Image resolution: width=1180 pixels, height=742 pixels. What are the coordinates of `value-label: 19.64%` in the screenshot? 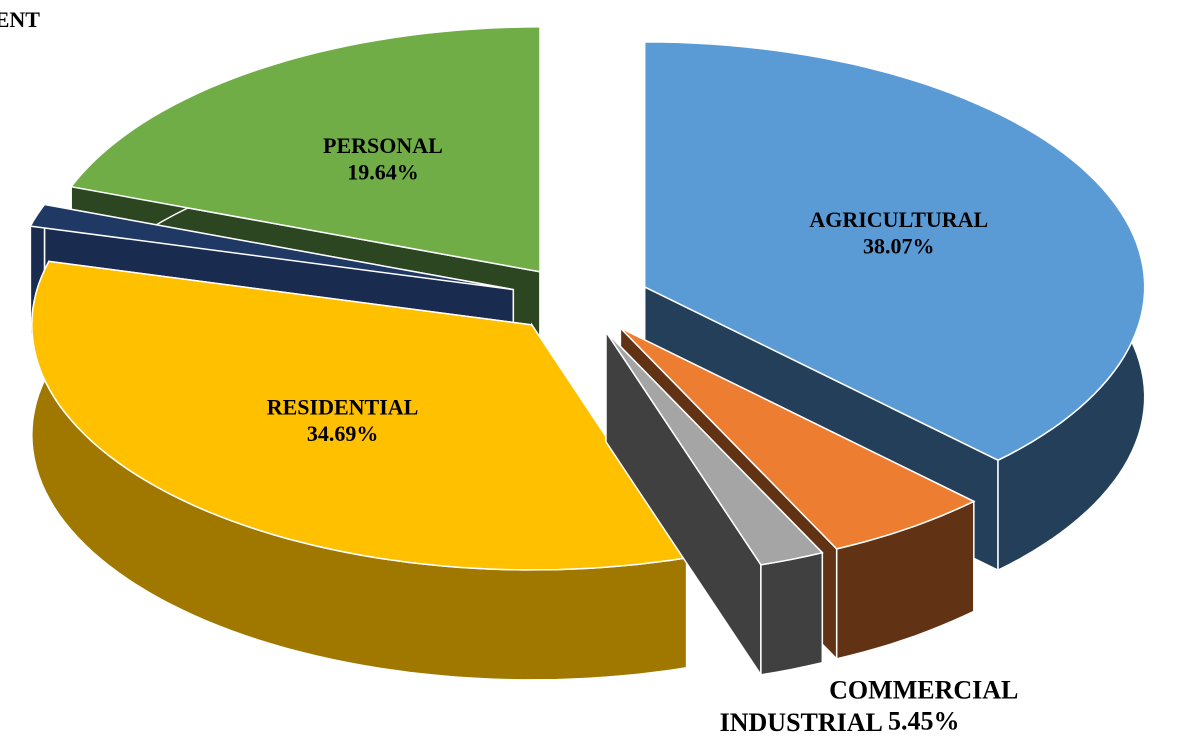 It's located at (383, 171).